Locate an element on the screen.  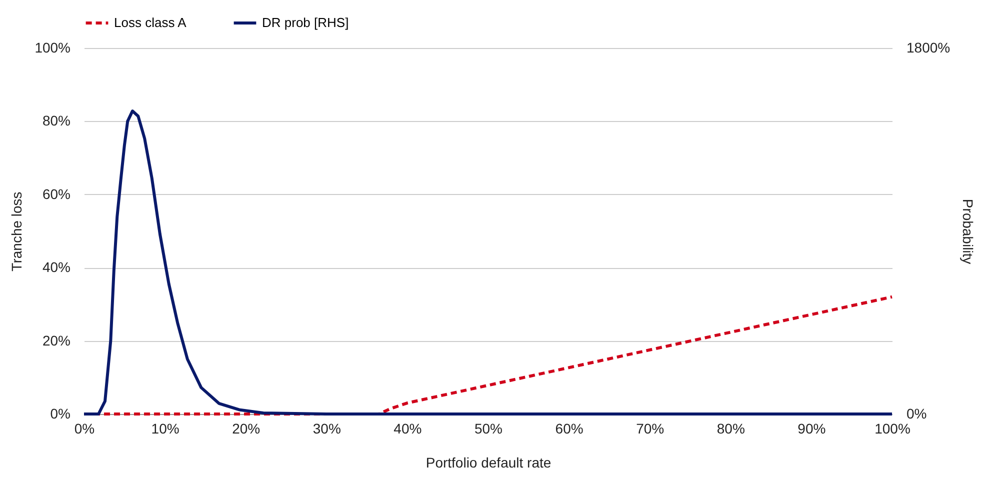
y-tick-label: 20% is located at coordinates (56, 340).